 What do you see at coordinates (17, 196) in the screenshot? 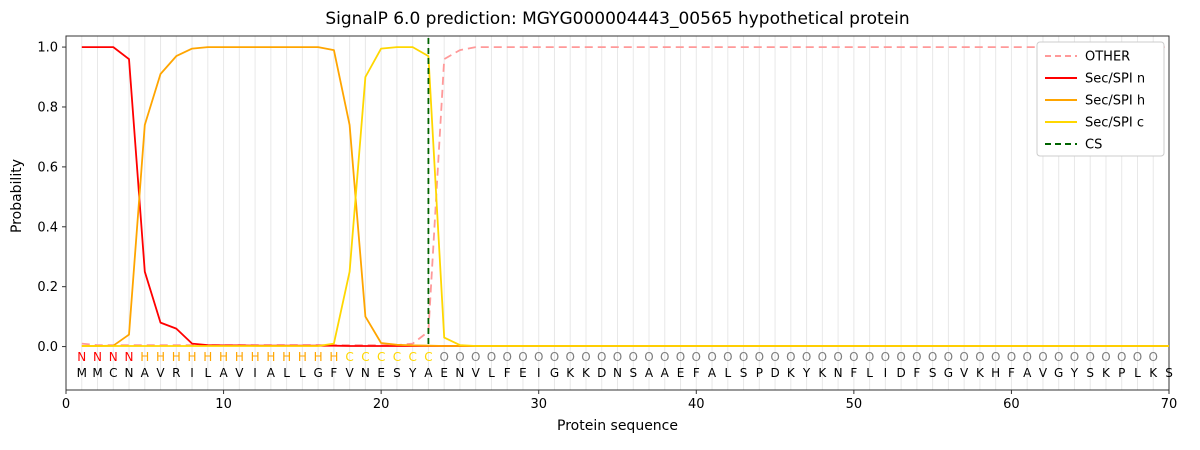
I see `y-axis-label: Probability` at bounding box center [17, 196].